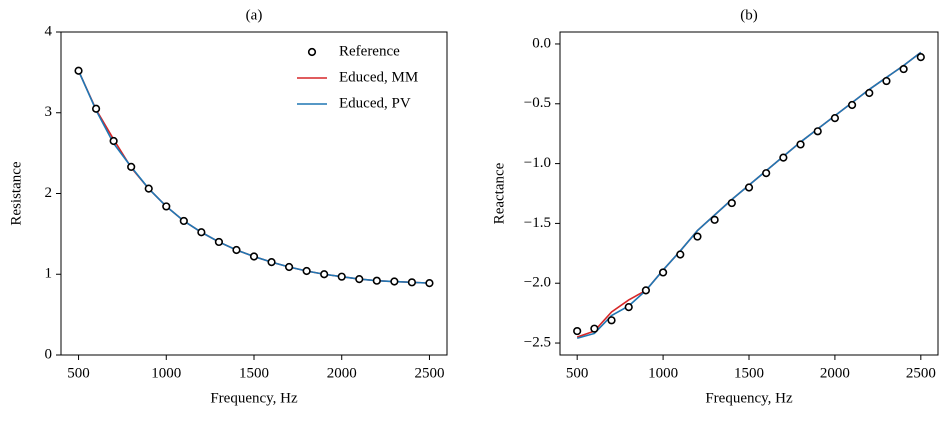  What do you see at coordinates (378, 77) in the screenshot?
I see `legend-label: Educed, MM` at bounding box center [378, 77].